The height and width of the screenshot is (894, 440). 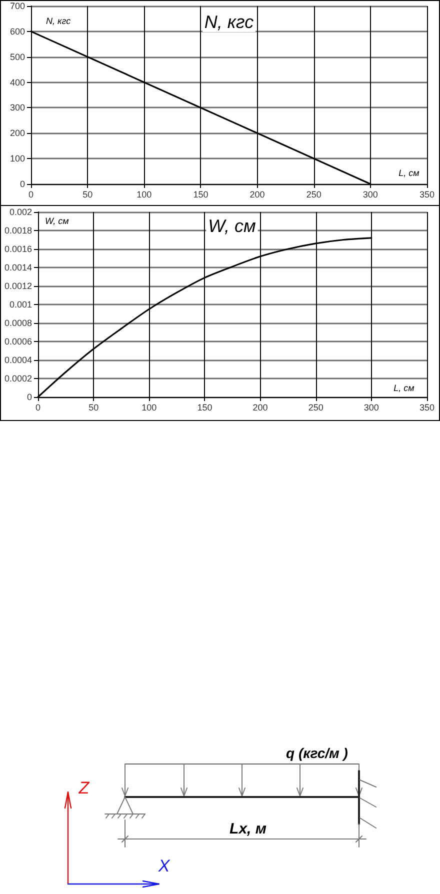 What do you see at coordinates (20, 212) in the screenshot?
I see `y-tick-label: 0.002` at bounding box center [20, 212].